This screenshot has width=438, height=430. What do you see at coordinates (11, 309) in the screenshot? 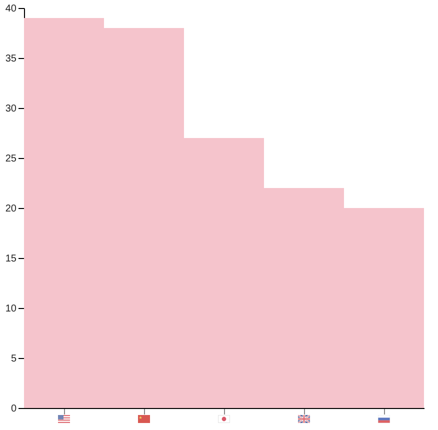
I see `y-tick-label: 10` at bounding box center [11, 309].